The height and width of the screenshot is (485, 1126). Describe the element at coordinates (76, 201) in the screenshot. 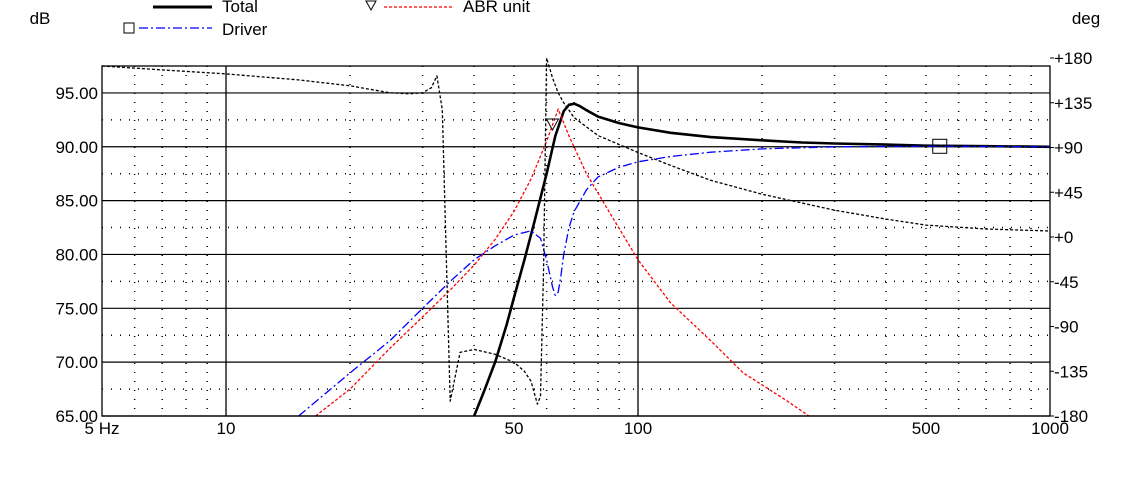

I see `y-tick-label: 85.00` at that location.